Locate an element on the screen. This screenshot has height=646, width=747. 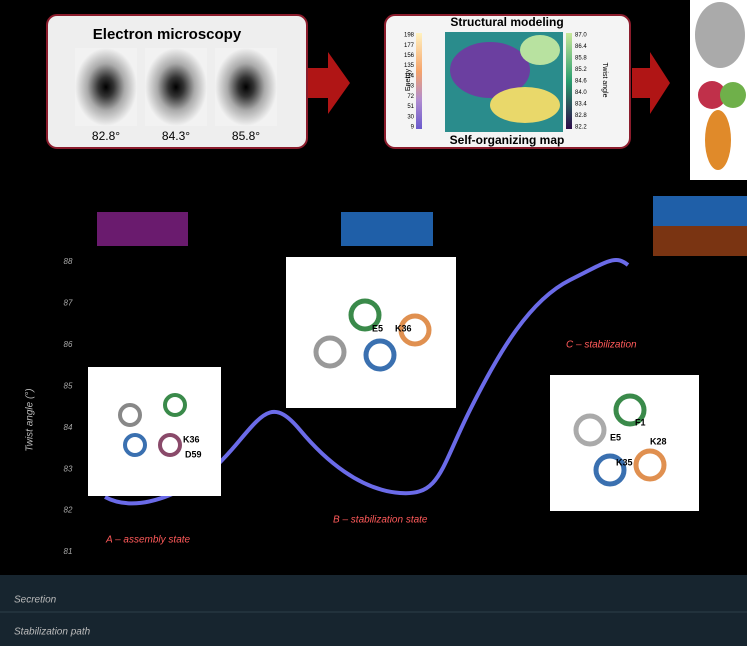
y-tick-label: 86 is located at coordinates (68, 344).